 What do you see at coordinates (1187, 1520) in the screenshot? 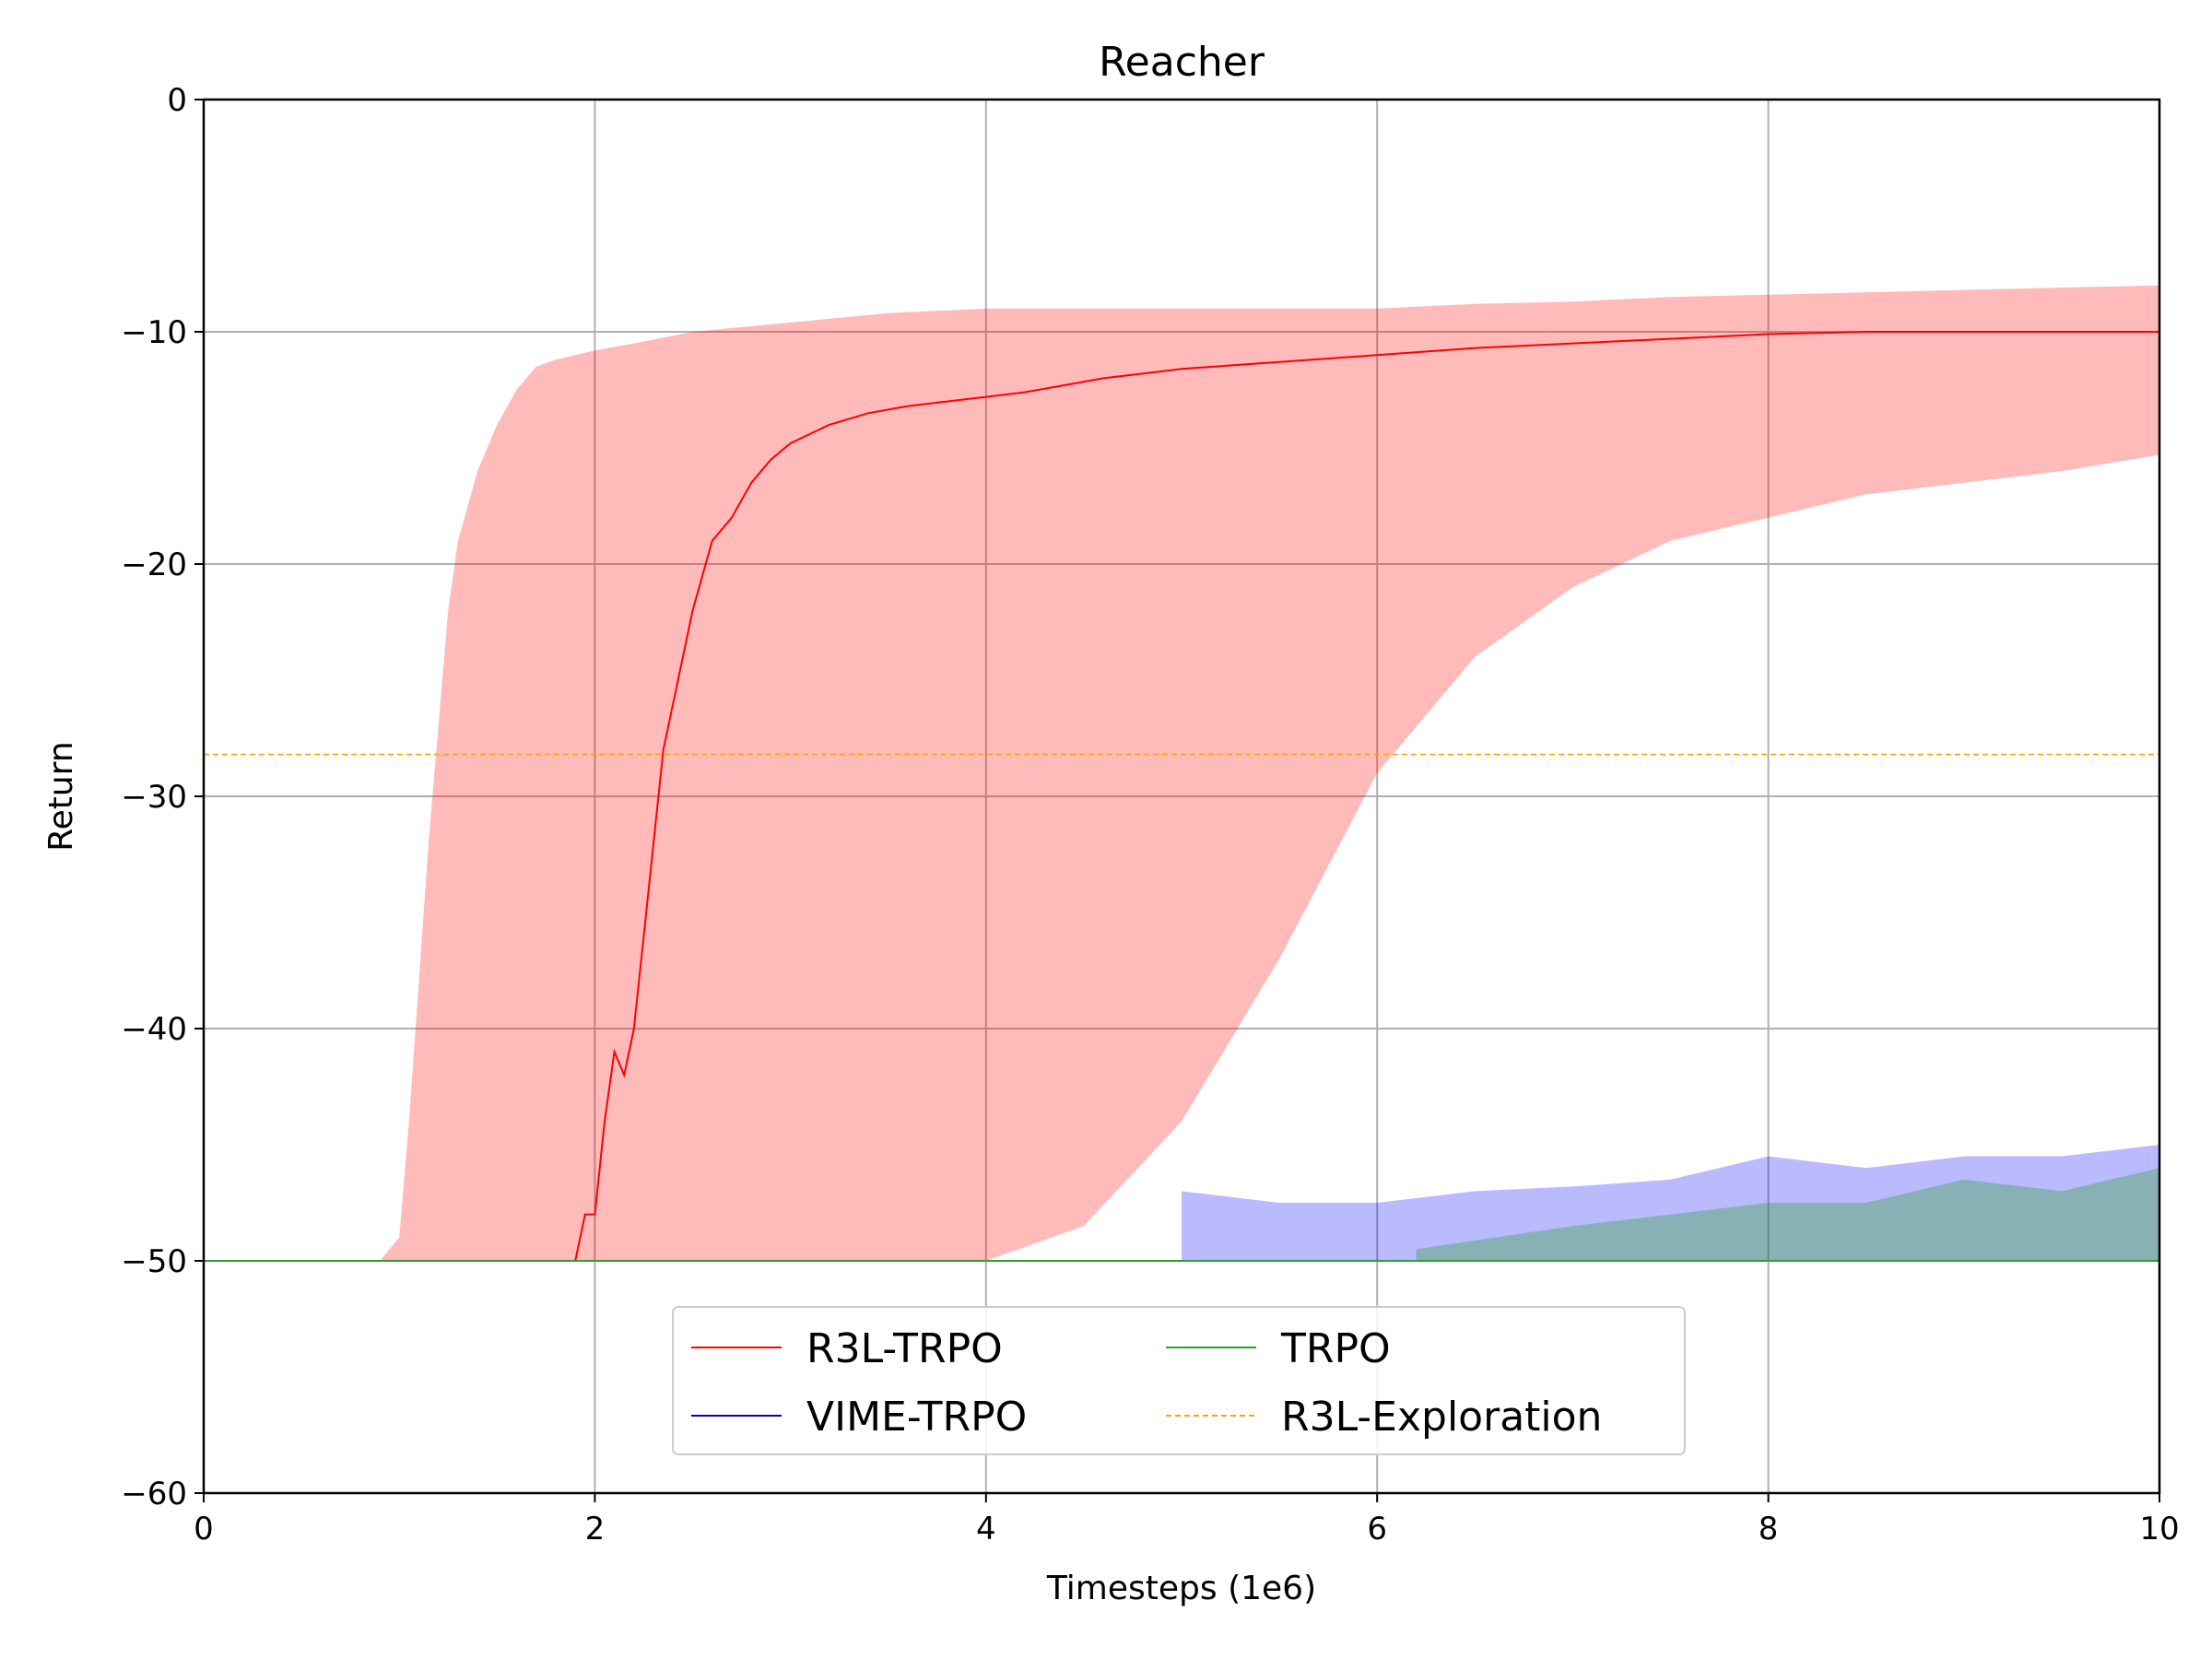
I see `x-axis-ticks: 0 2 4 6 8 10` at bounding box center [1187, 1520].